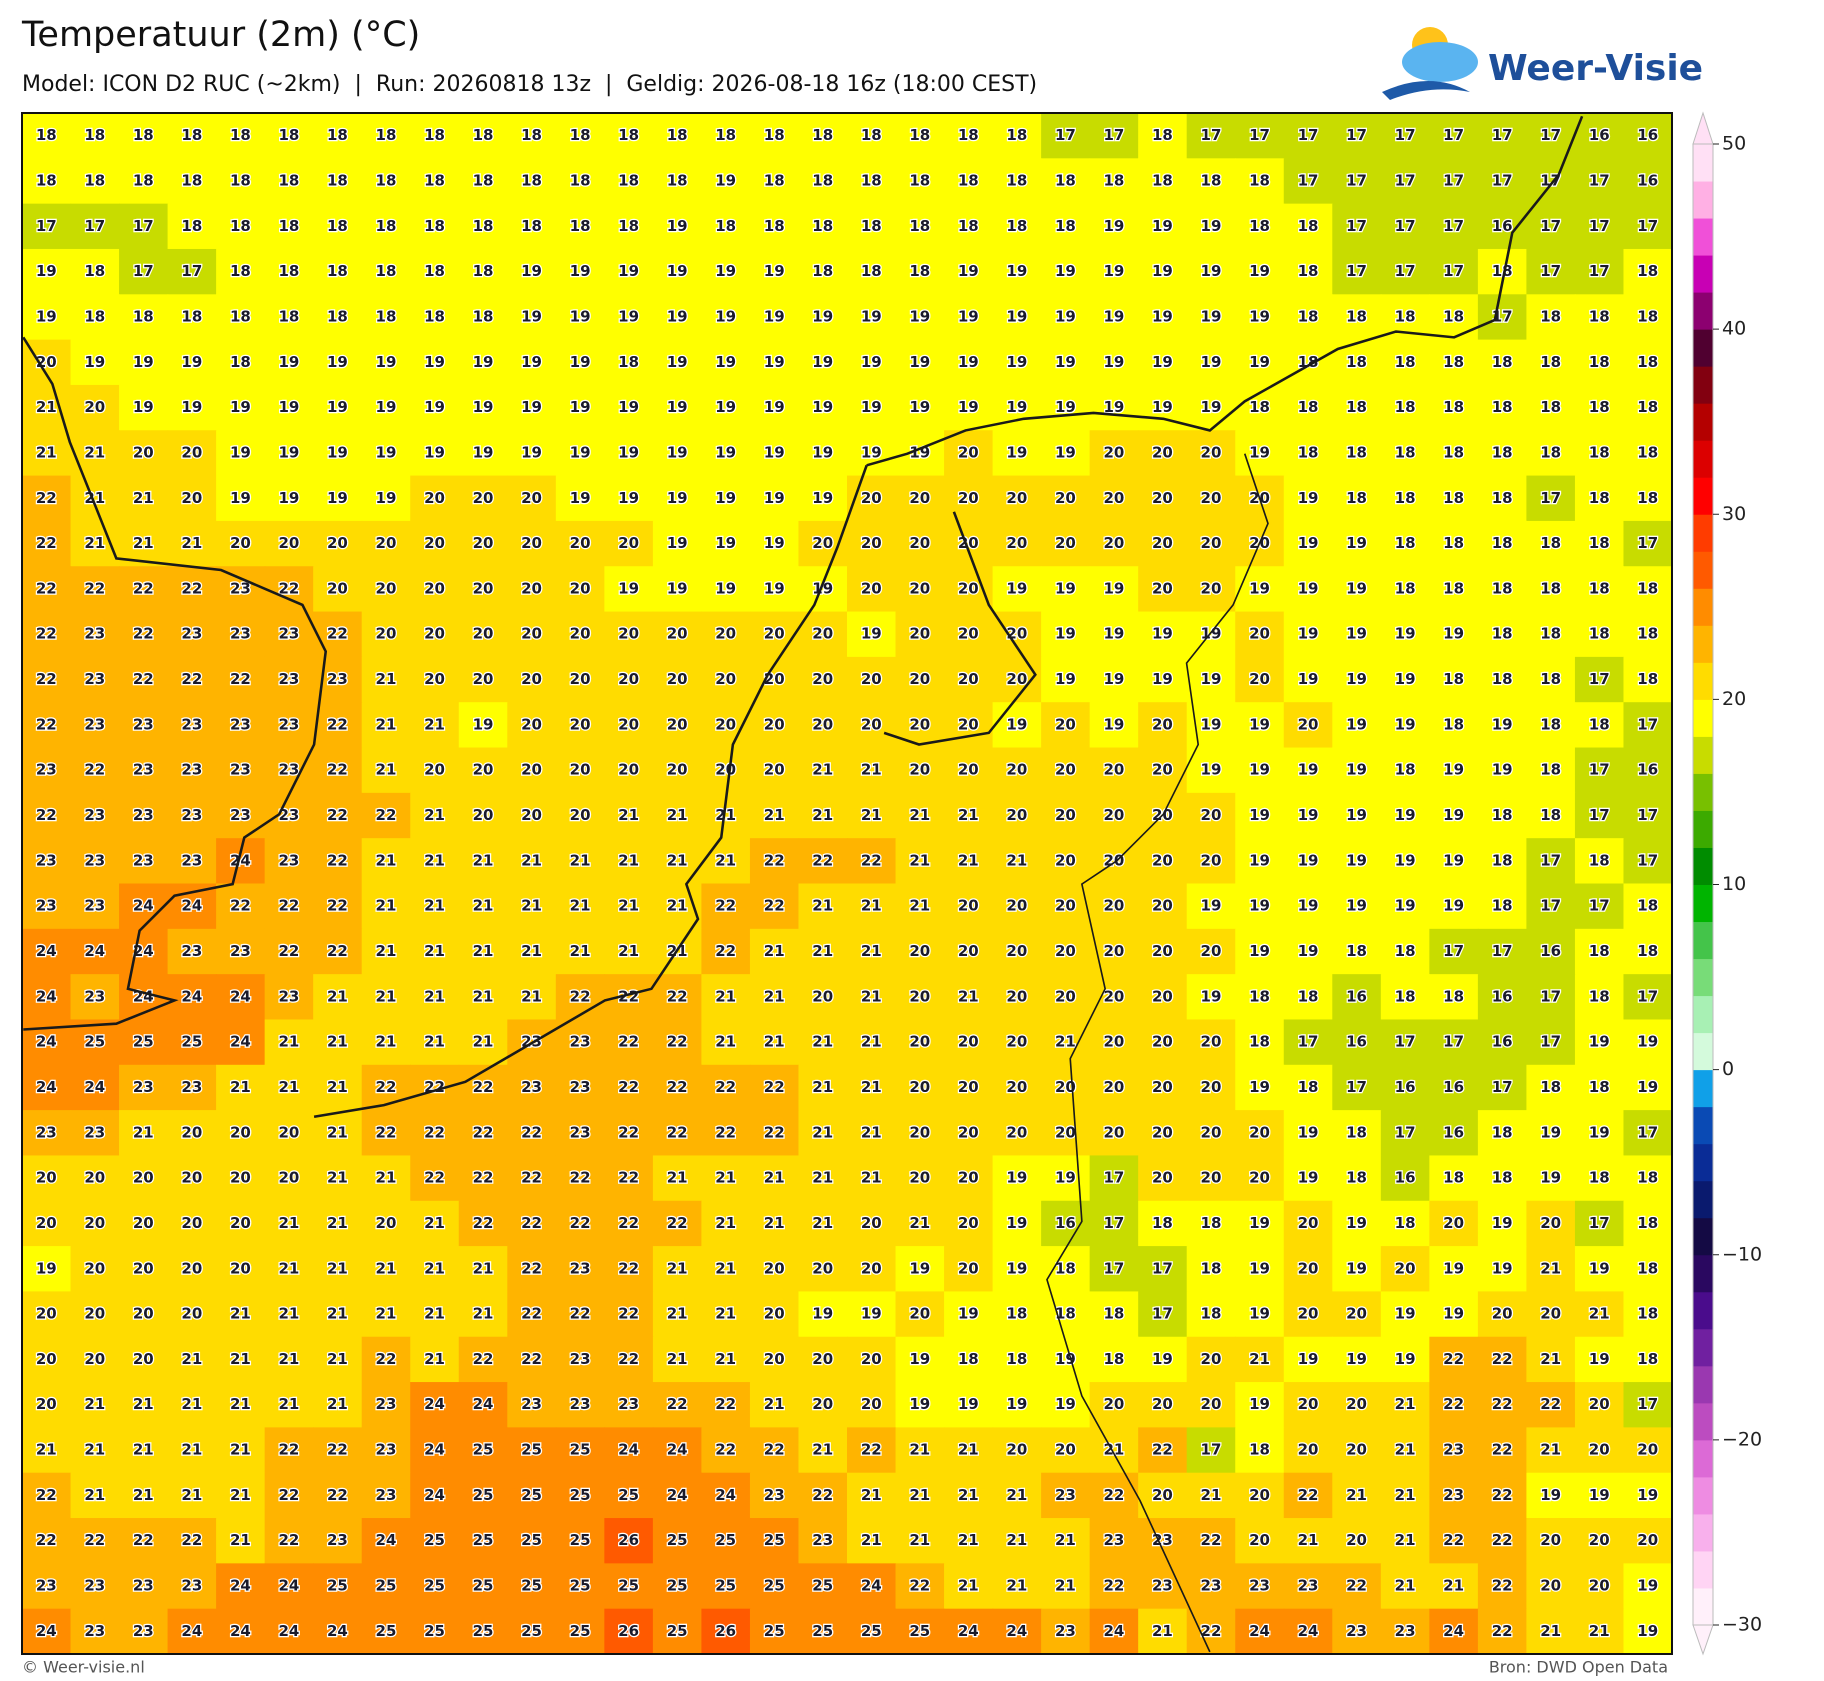 This screenshot has width=1824, height=1681. Describe the element at coordinates (1405, 1178) in the screenshot. I see `temperature-value: 16` at that location.